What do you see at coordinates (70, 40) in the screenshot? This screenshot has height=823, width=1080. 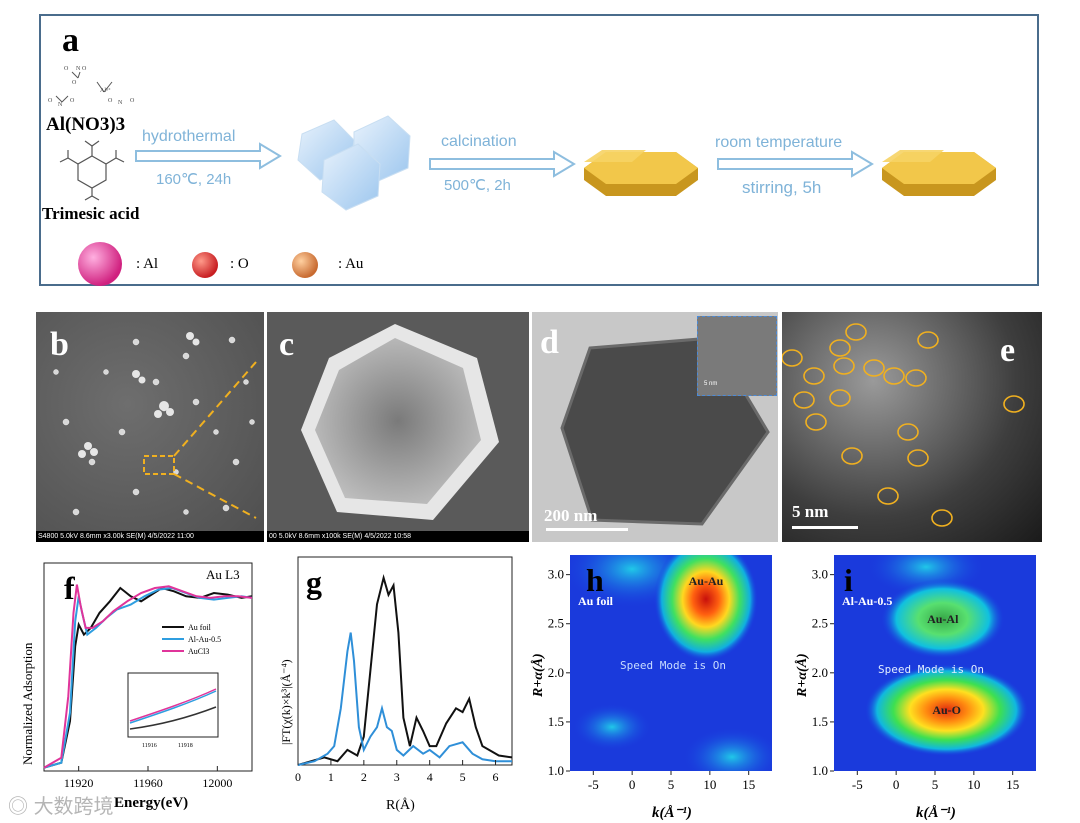 I see `panel-a-letter: a` at bounding box center [70, 40].